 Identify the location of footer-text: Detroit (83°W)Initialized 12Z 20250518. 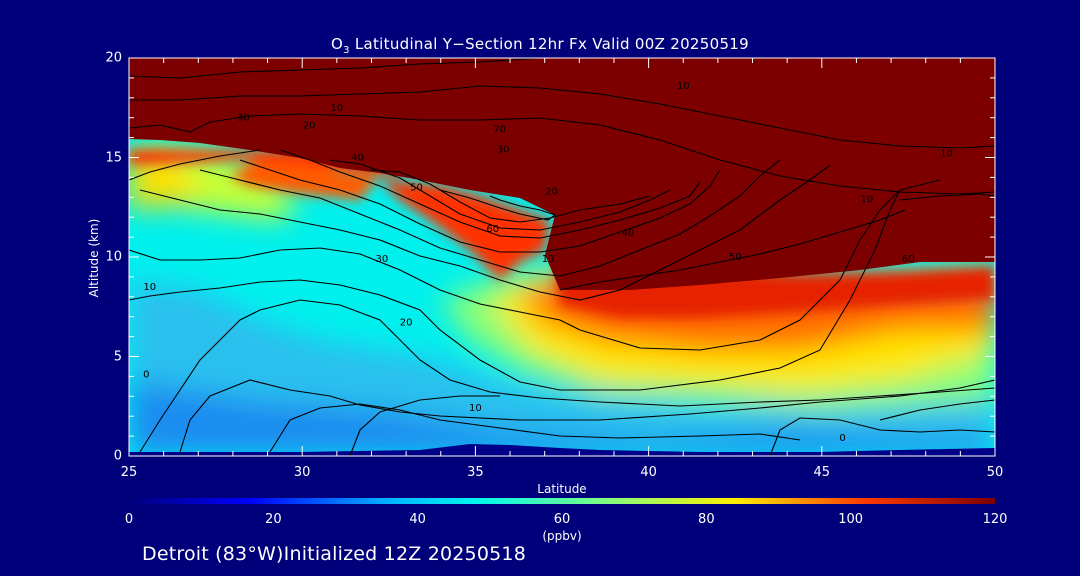
(334, 554).